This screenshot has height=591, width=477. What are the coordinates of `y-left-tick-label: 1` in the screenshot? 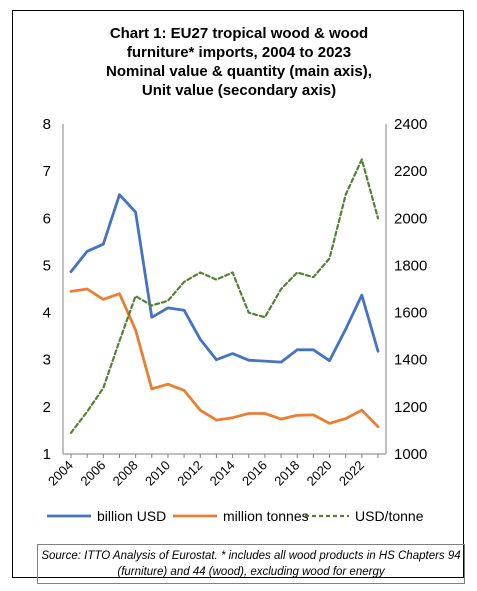 It's located at (47, 454).